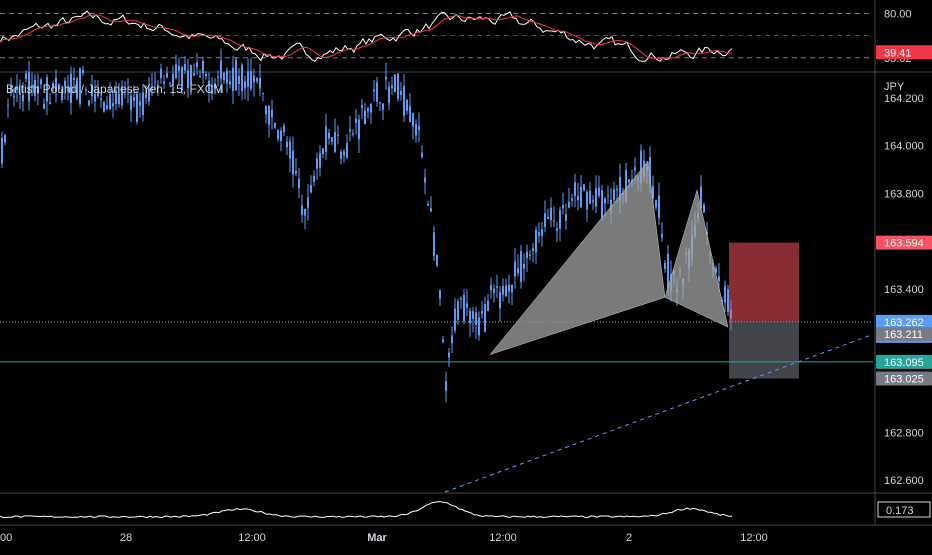 This screenshot has width=932, height=555. What do you see at coordinates (904, 147) in the screenshot?
I see `price-tick-label: 164.000` at bounding box center [904, 147].